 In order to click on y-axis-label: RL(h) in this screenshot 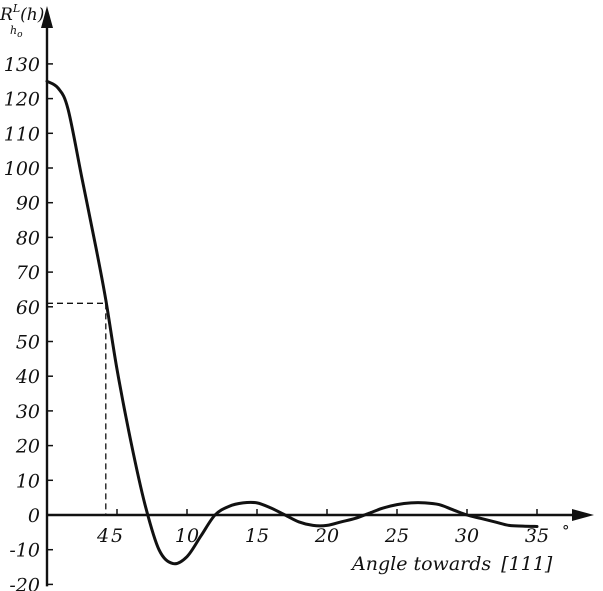, I will do `click(22, 13)`.